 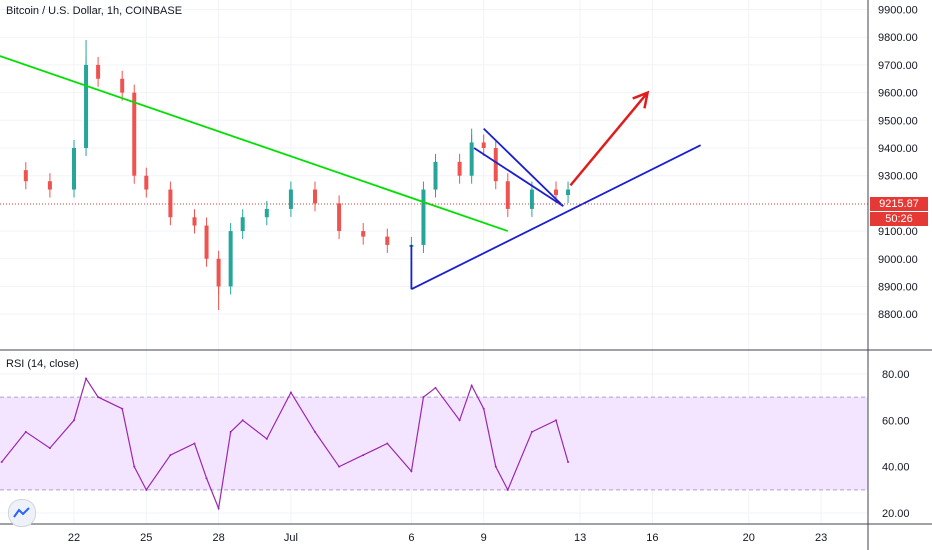 What do you see at coordinates (898, 121) in the screenshot?
I see `y-tick-label: 9500.00` at bounding box center [898, 121].